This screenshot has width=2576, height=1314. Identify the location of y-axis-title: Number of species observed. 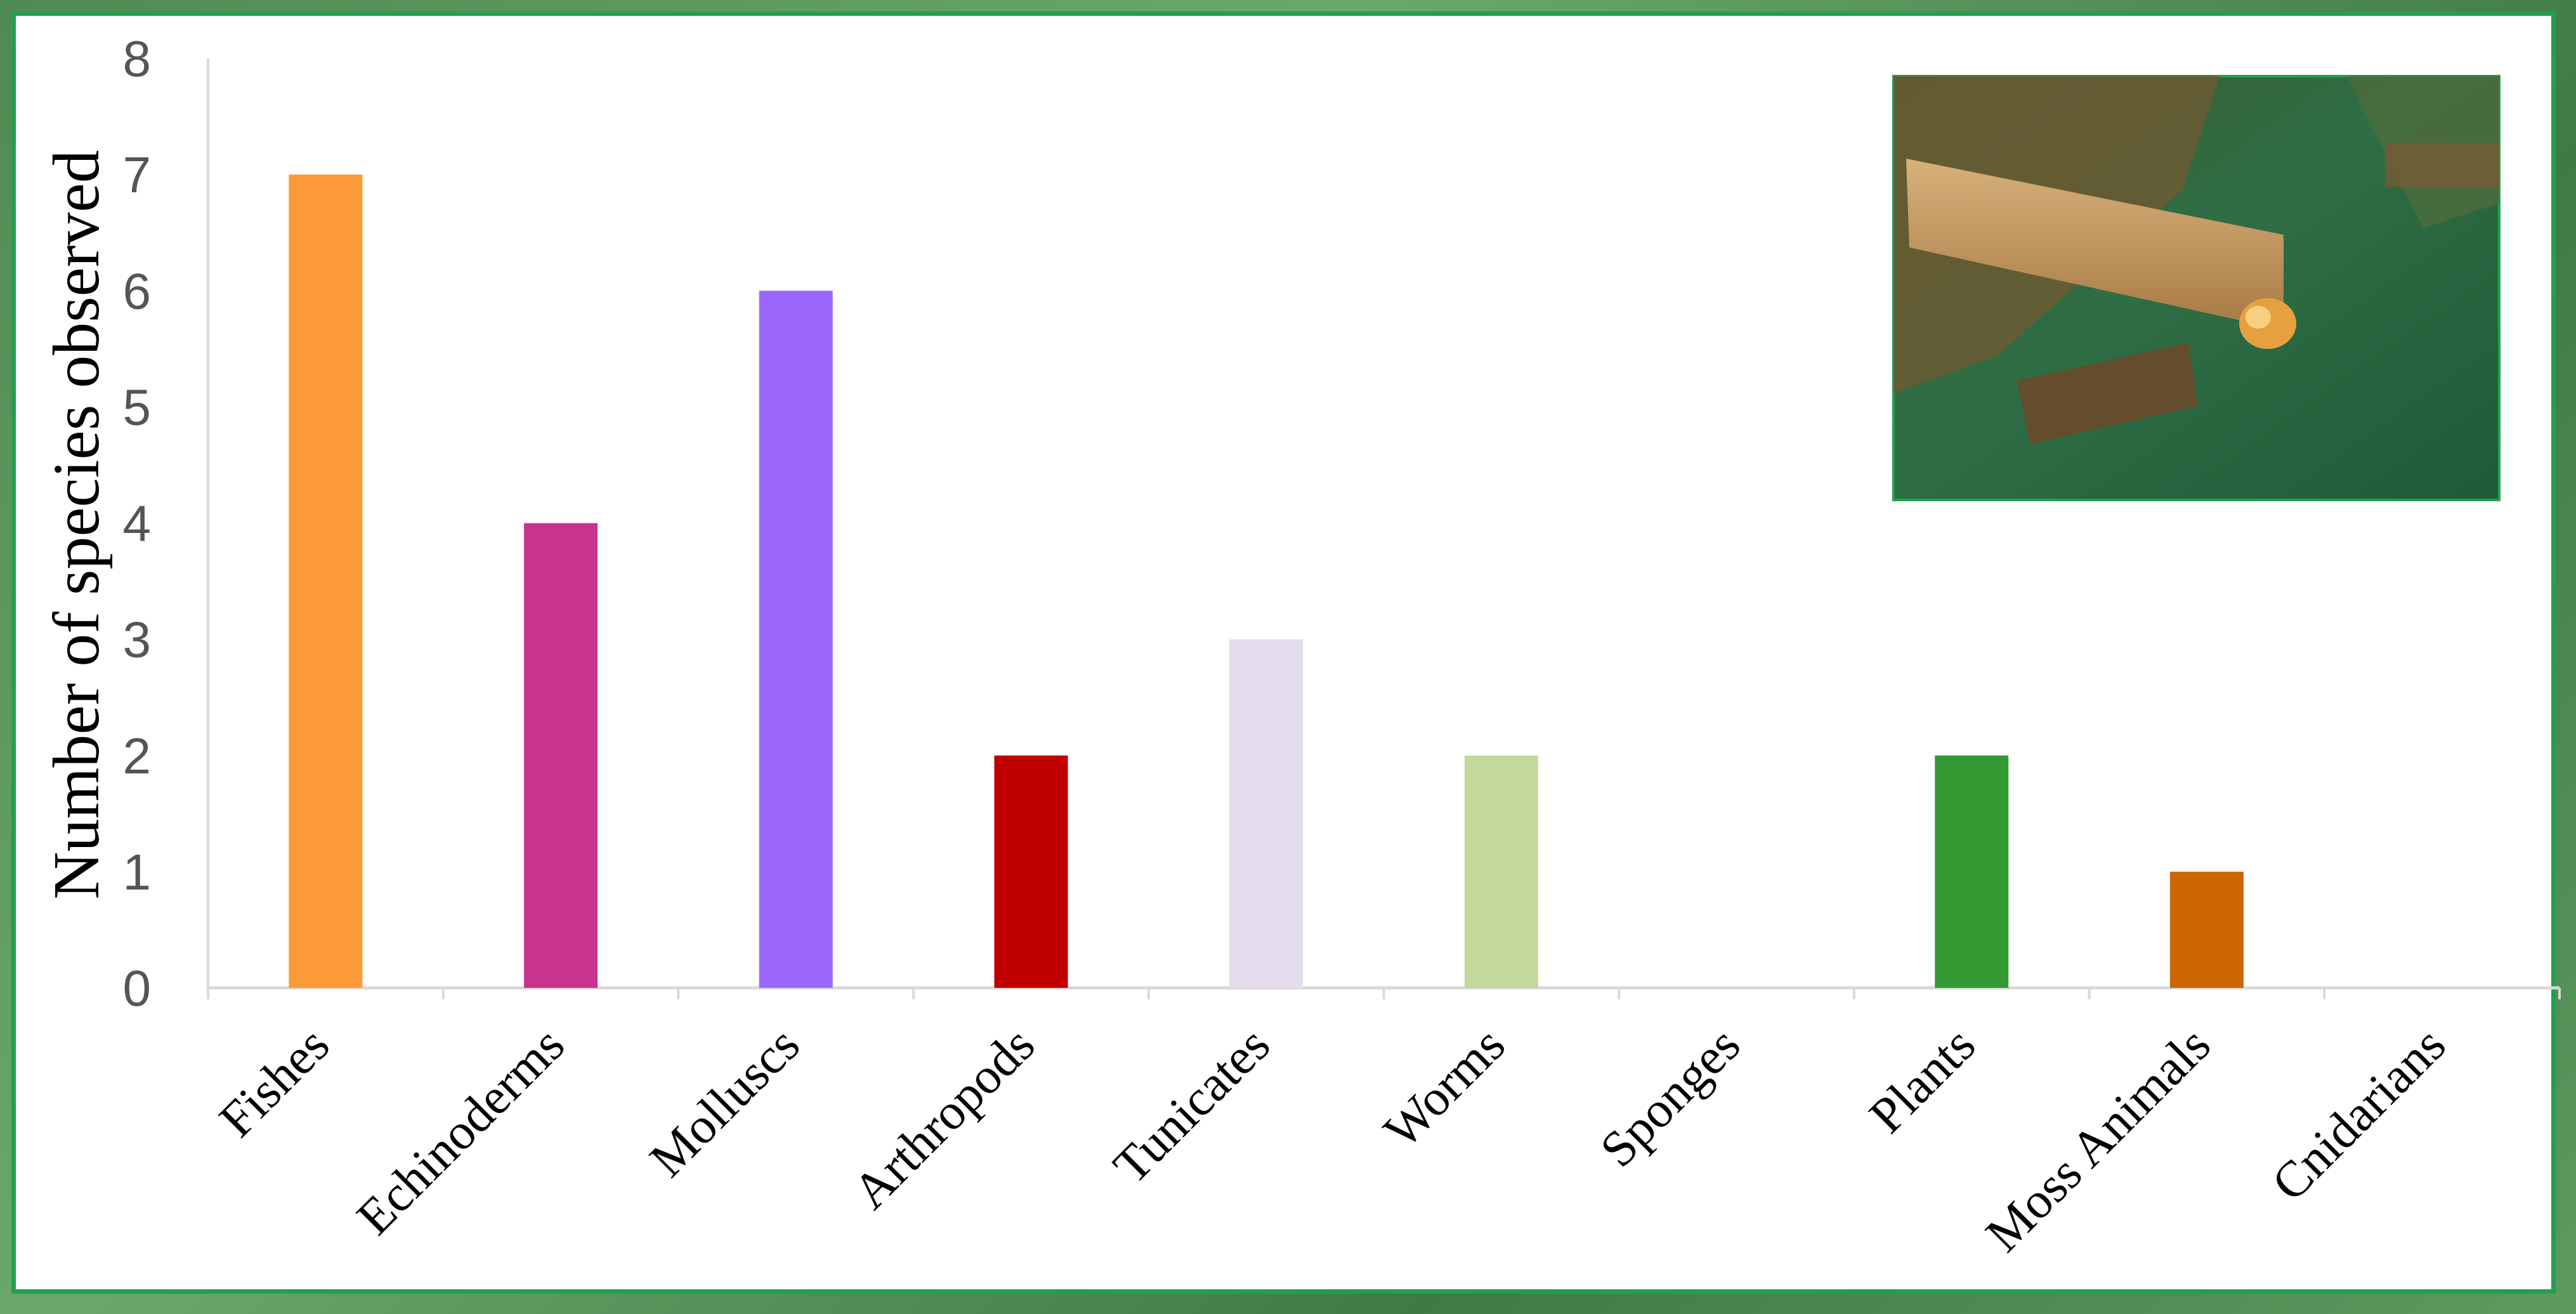
(76, 524).